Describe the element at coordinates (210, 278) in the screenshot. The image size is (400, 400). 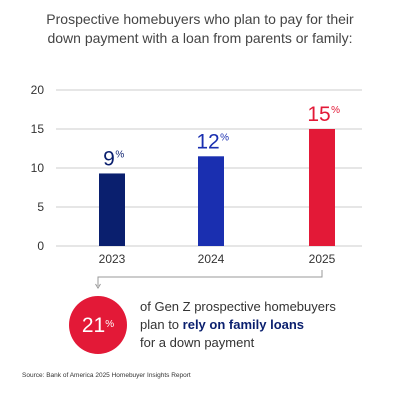
I see `callout-bracket` at that location.